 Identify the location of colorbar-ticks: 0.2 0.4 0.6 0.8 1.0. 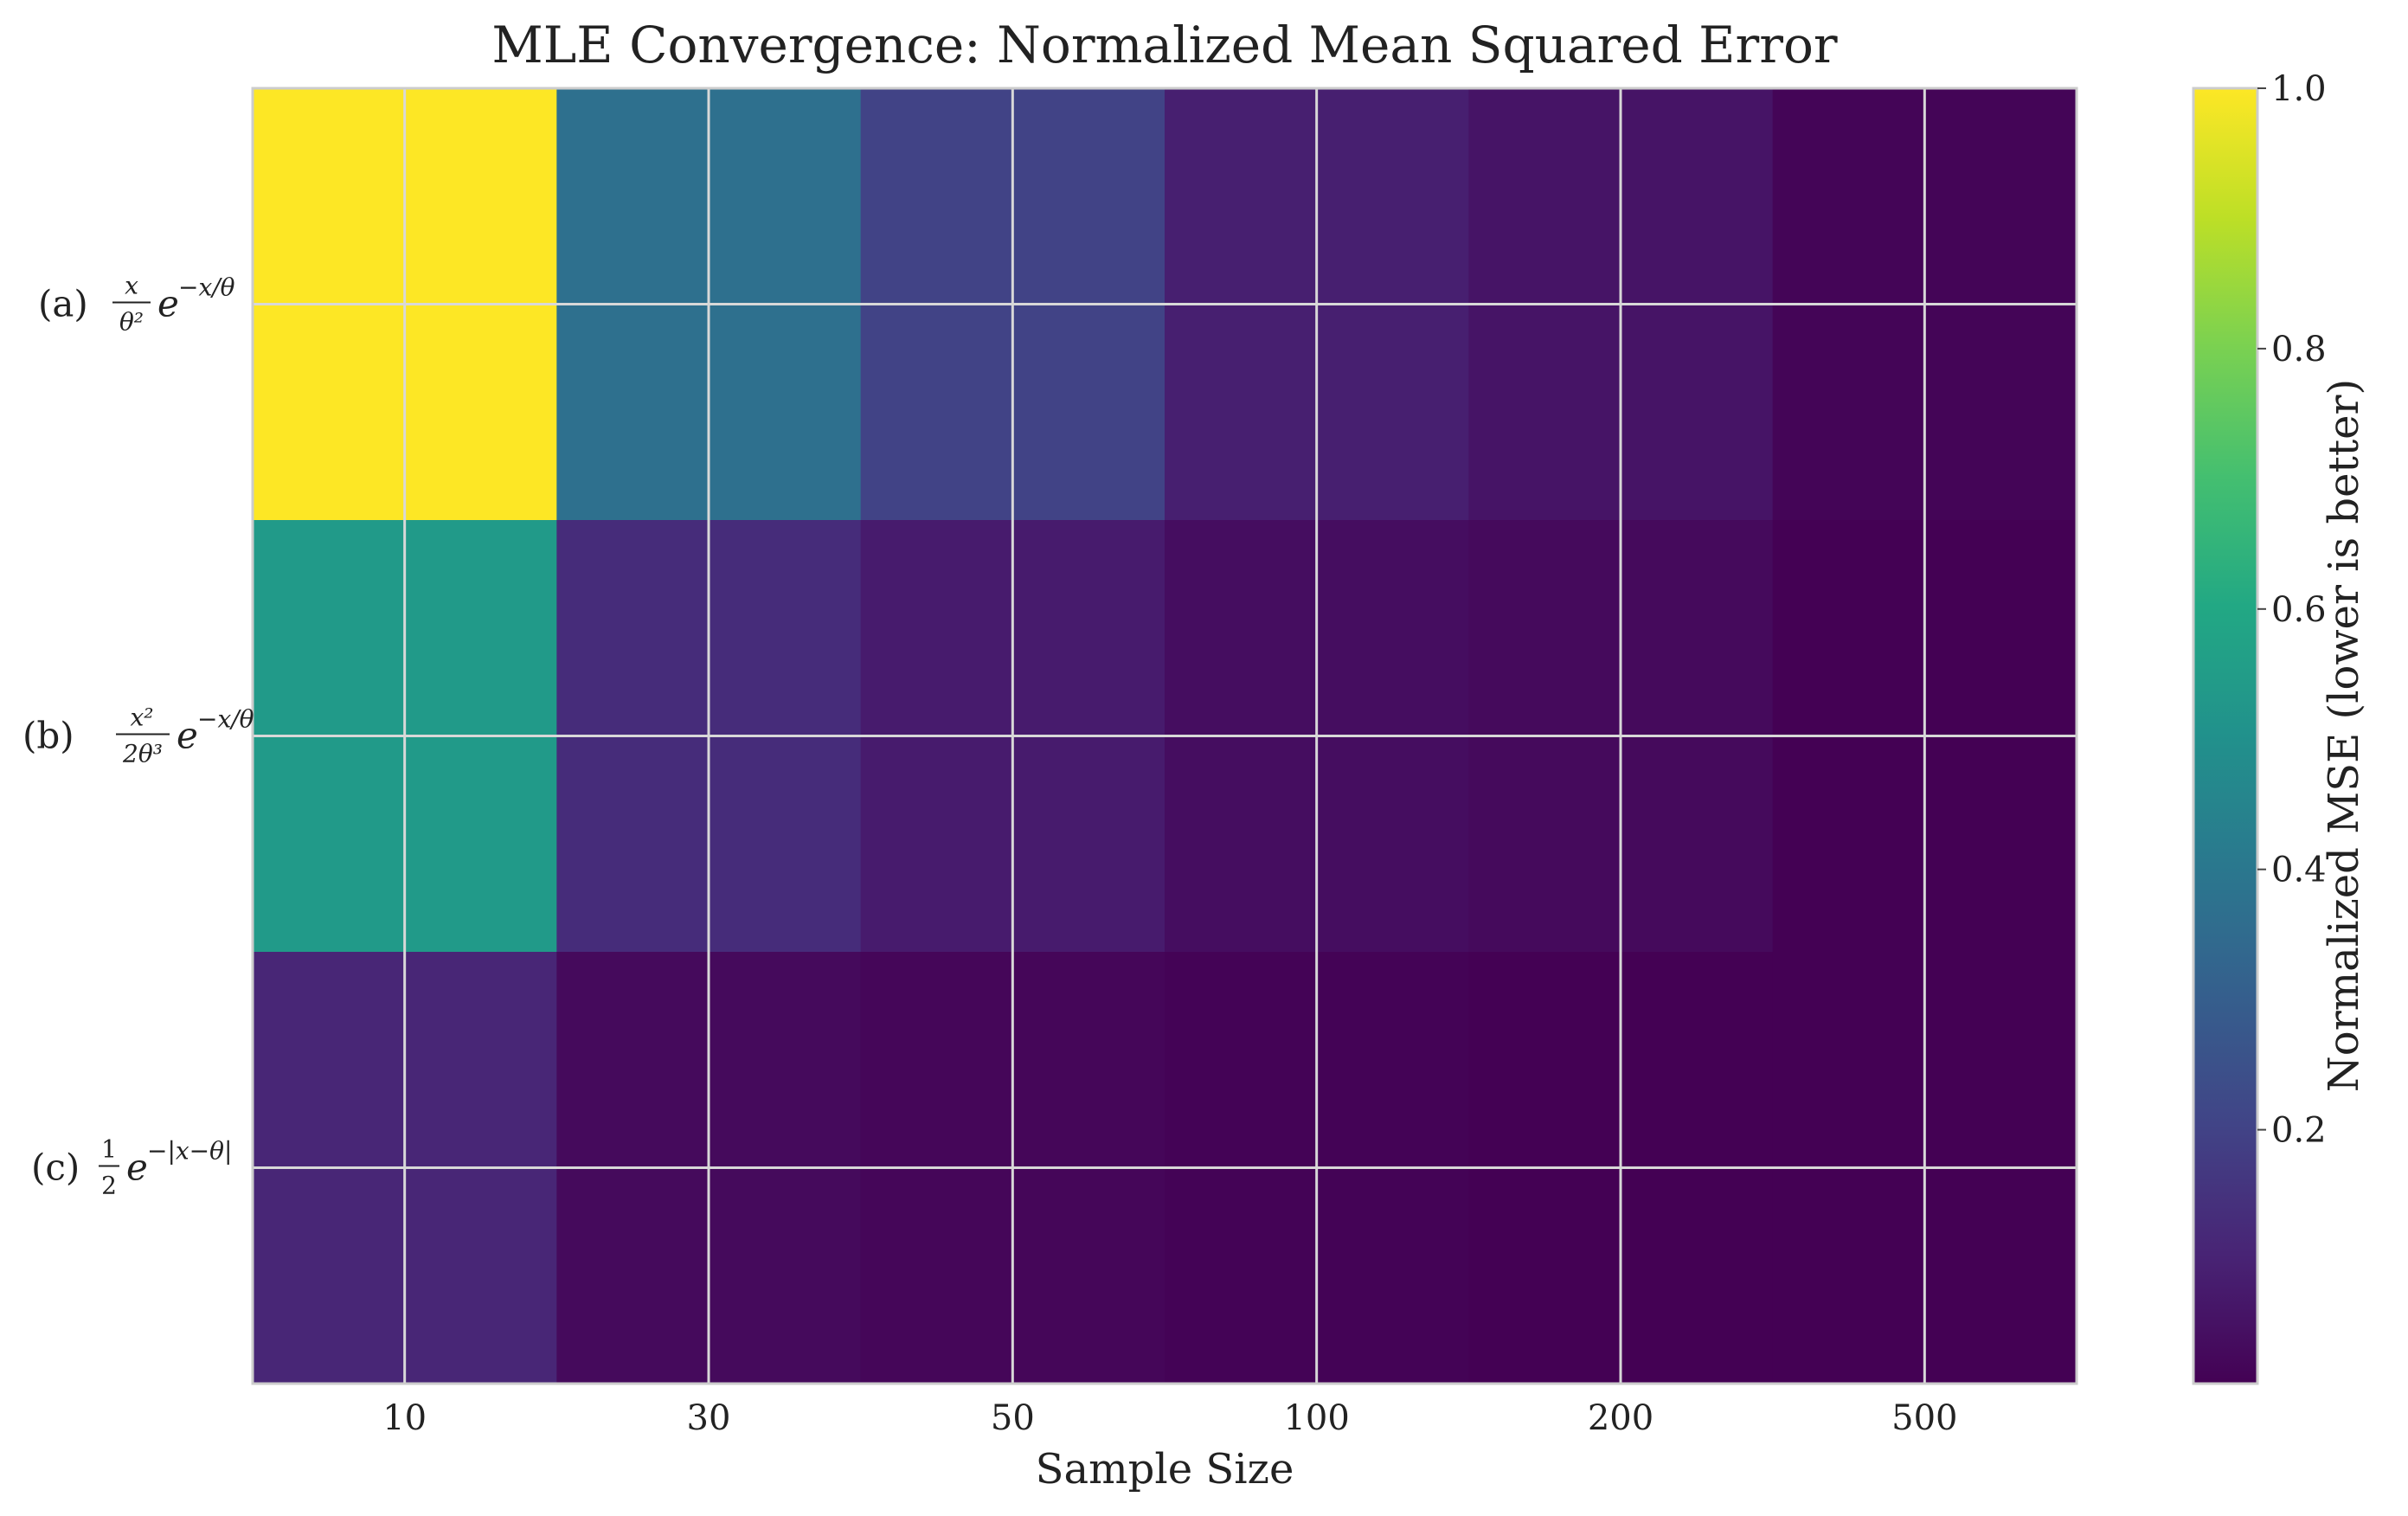
(2292, 610).